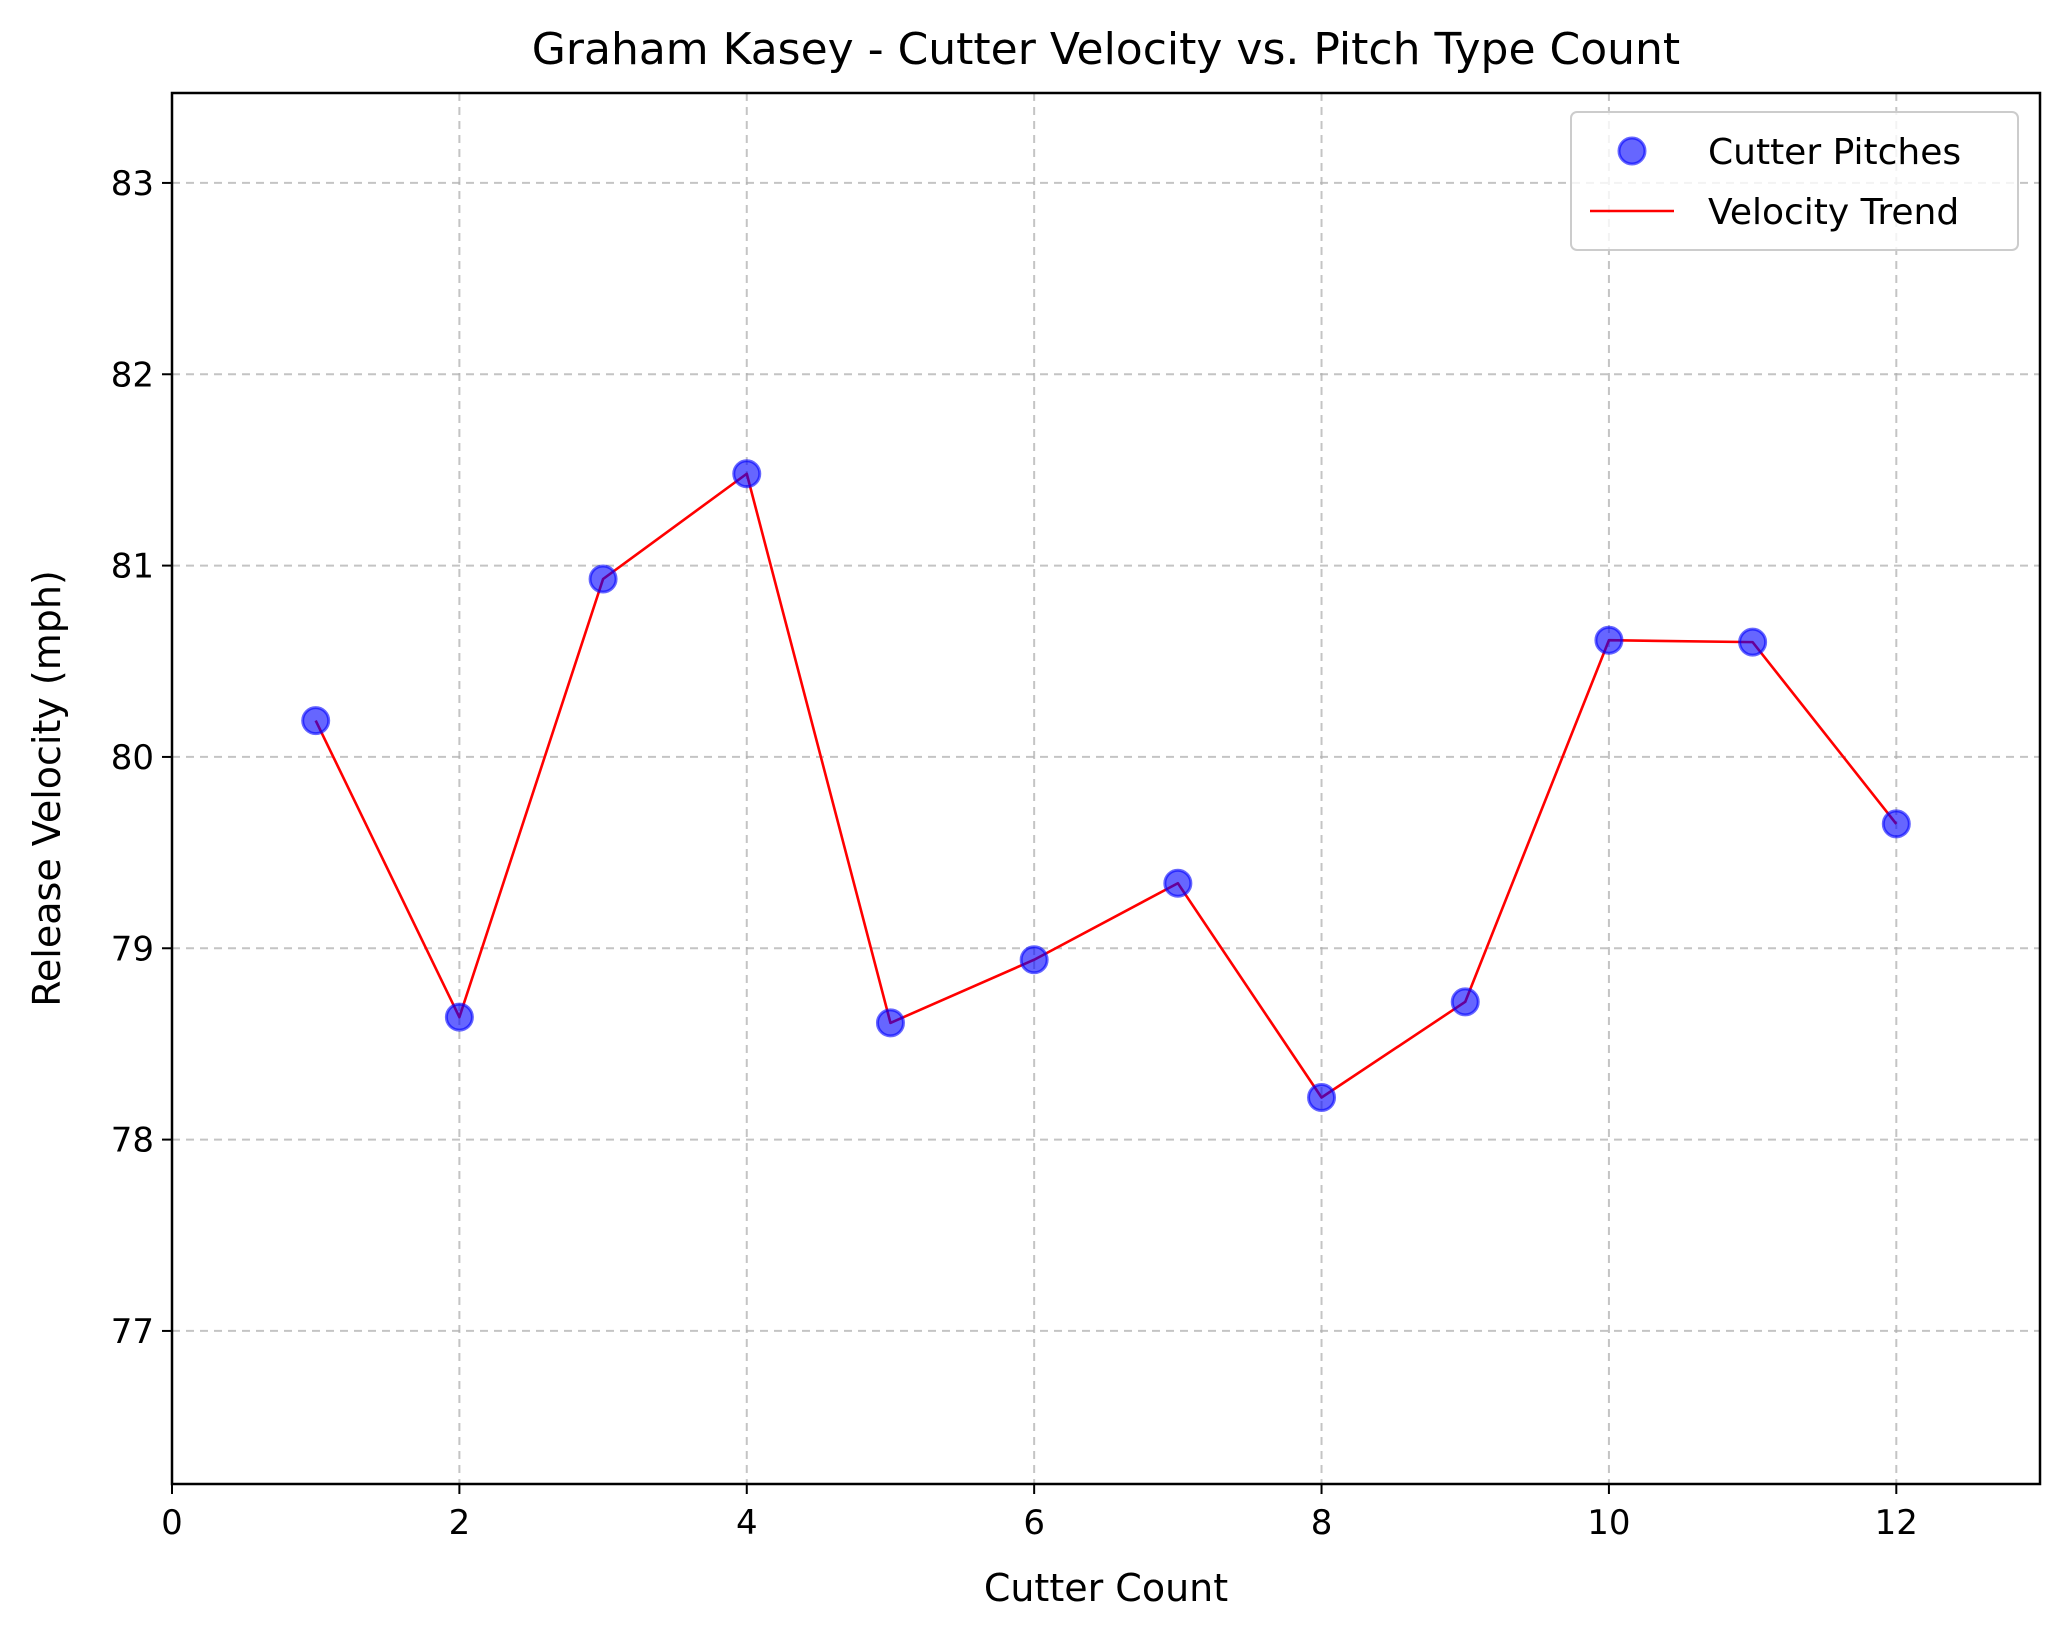  What do you see at coordinates (132, 758) in the screenshot?
I see `y-tick-label: 80` at bounding box center [132, 758].